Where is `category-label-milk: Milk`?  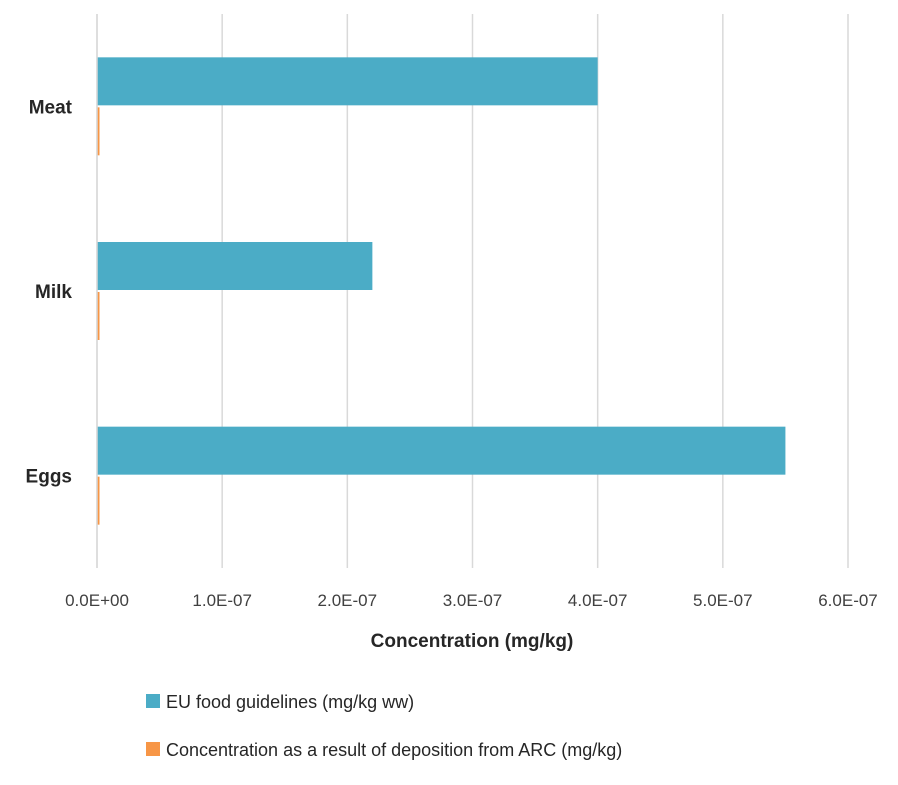
category-label-milk: Milk is located at coordinates (53, 292).